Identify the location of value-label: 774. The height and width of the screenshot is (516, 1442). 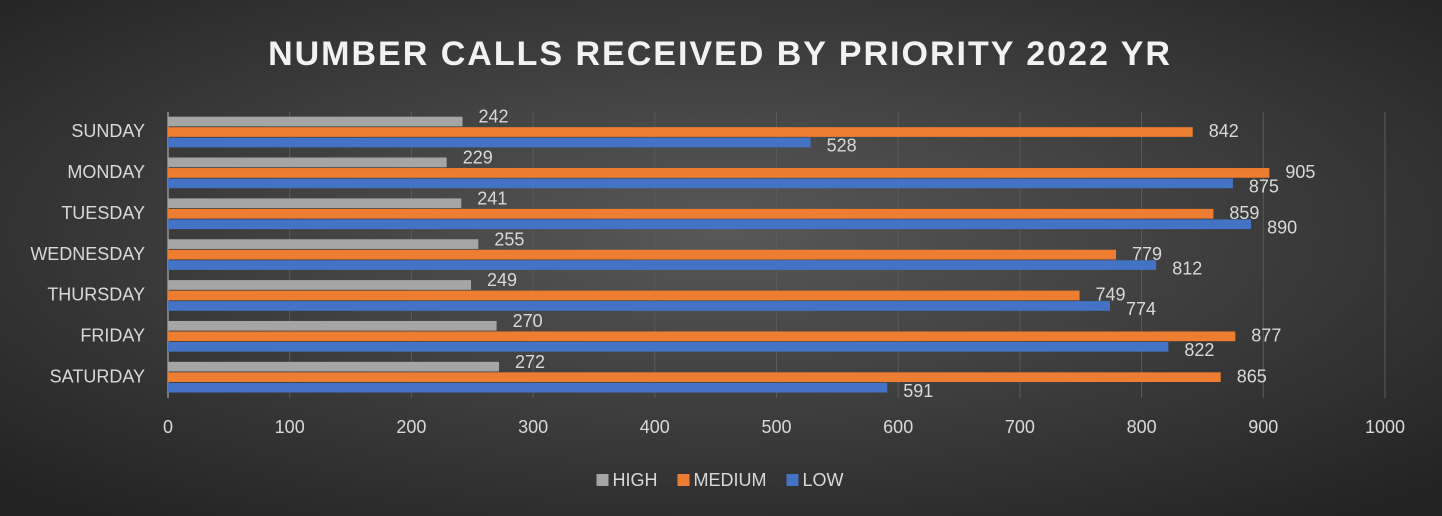
(1141, 309).